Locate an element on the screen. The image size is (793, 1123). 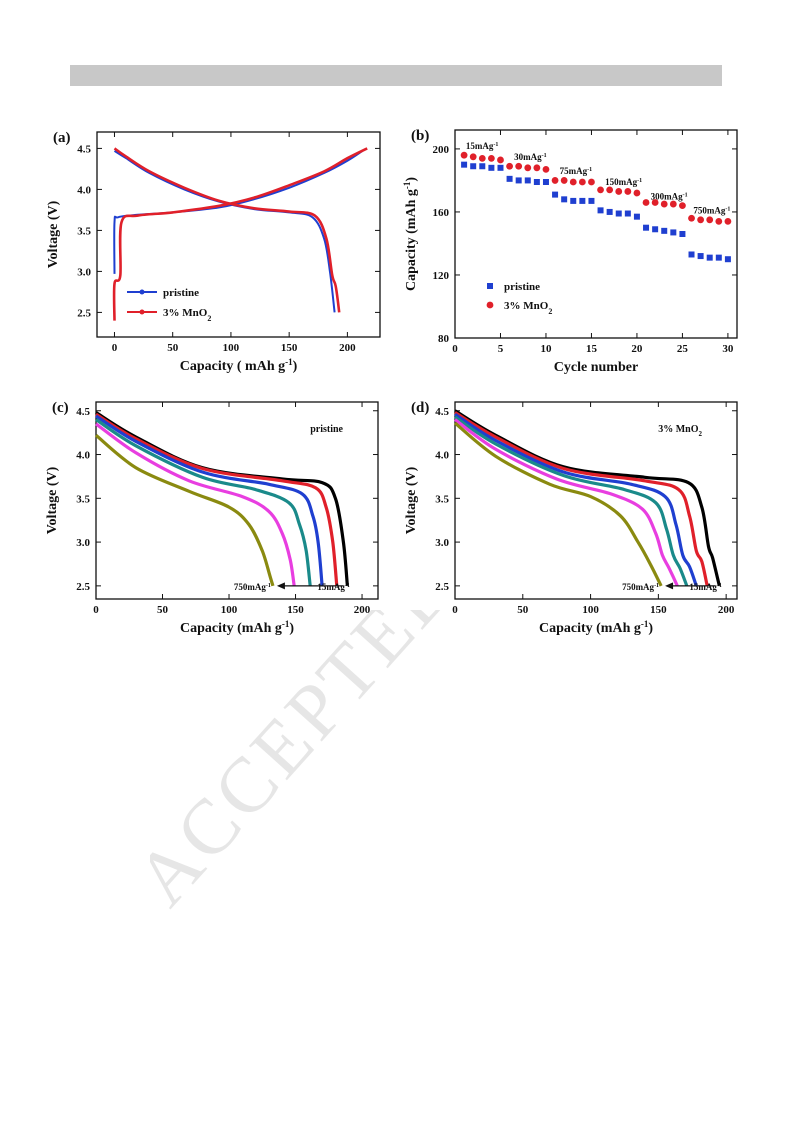
x-tick-label: 30 is located at coordinates (728, 349).